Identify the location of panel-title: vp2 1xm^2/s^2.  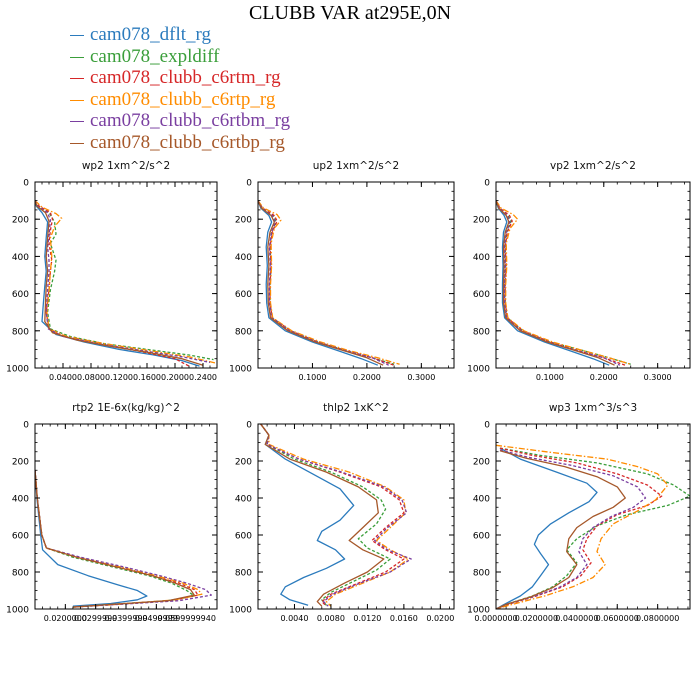
(593, 166).